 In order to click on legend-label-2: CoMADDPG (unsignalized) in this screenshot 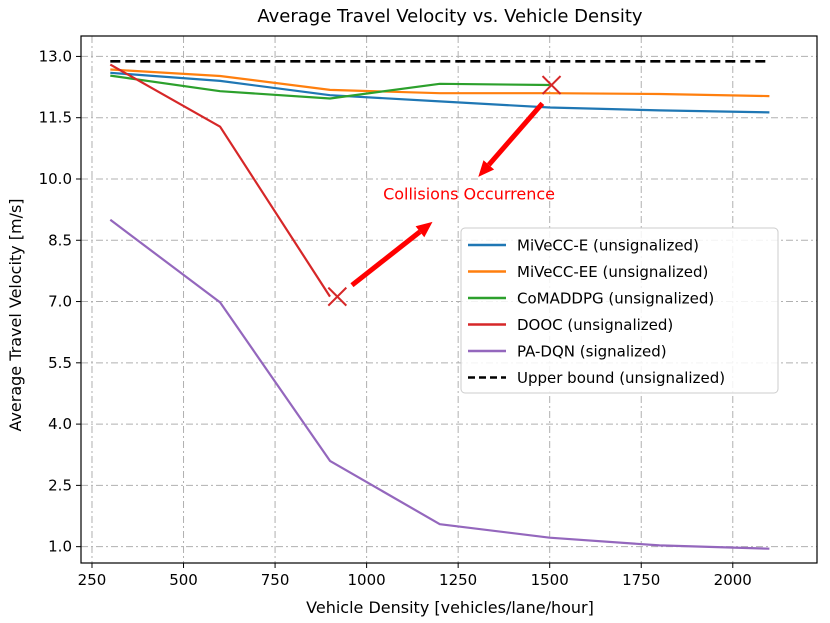, I will do `click(615, 299)`.